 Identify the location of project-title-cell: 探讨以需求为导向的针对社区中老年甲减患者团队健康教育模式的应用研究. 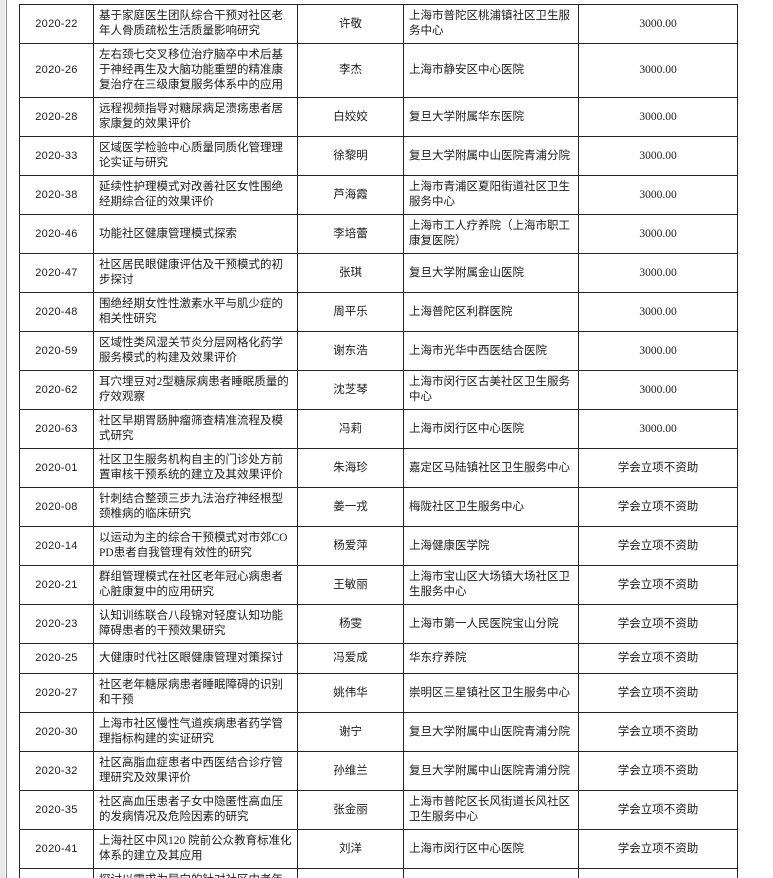
(195, 873).